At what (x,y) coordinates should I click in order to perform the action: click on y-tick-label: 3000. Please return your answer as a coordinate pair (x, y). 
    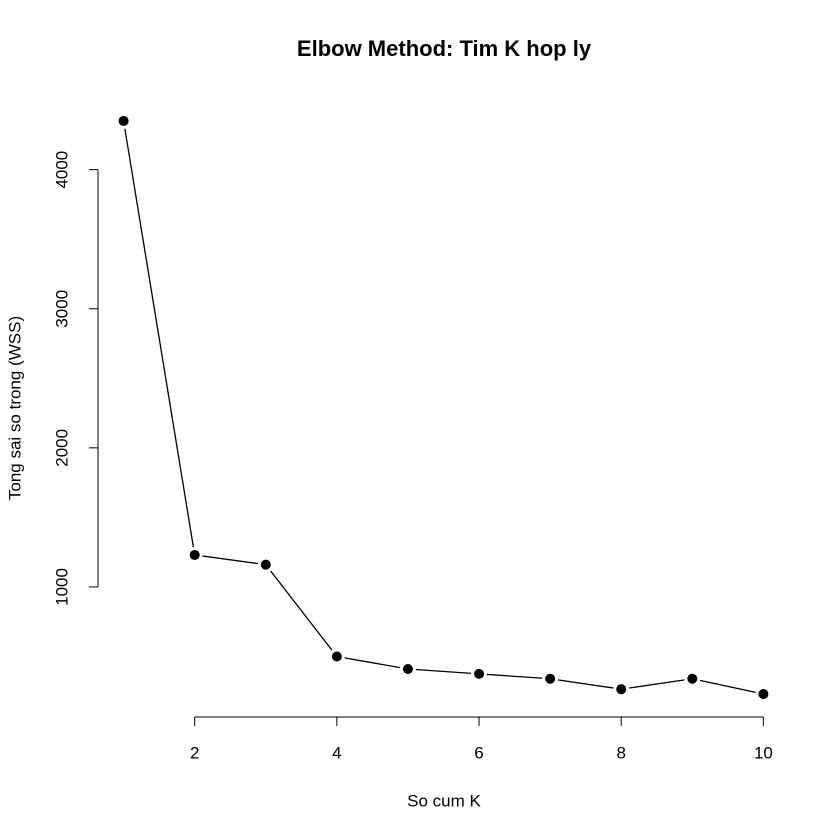
    Looking at the image, I should click on (61, 309).